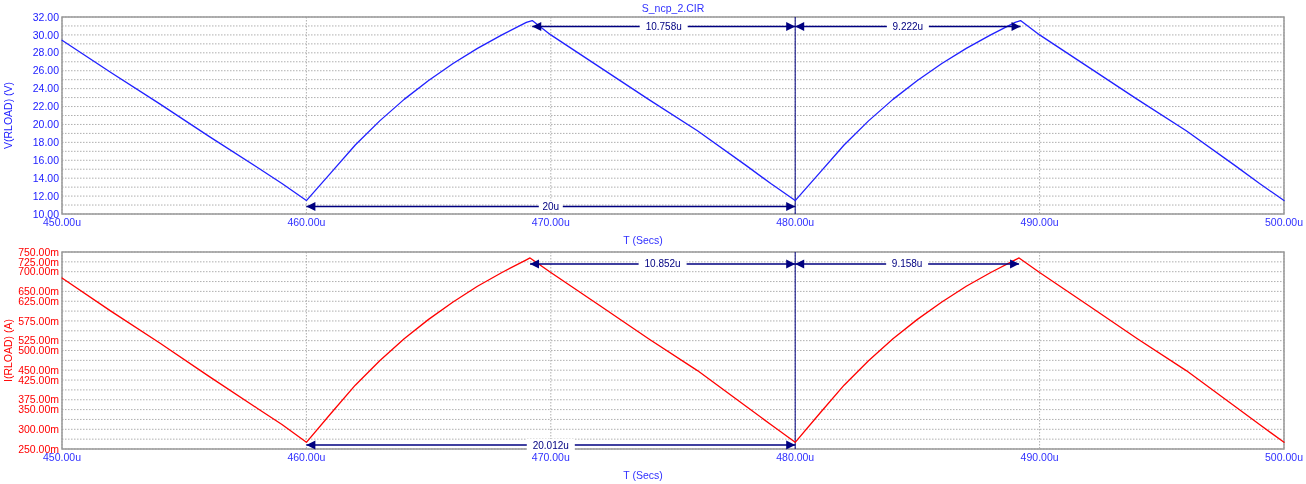 This screenshot has height=484, width=1306. What do you see at coordinates (46, 195) in the screenshot?
I see `y-tick-label: 12.00` at bounding box center [46, 195].